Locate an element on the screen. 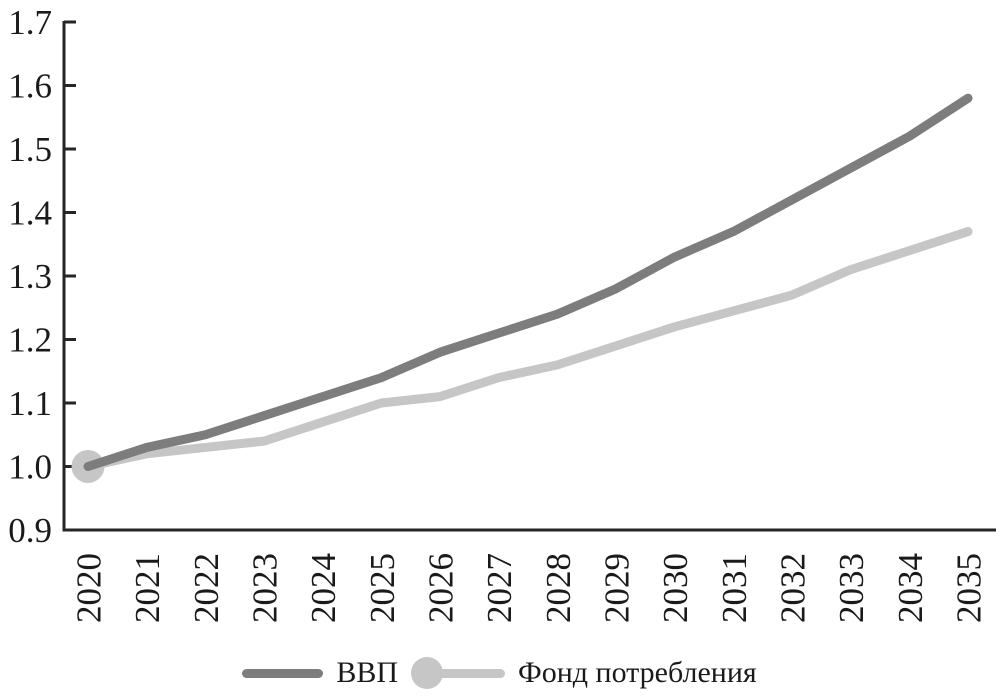  svg-text: 1.5 is located at coordinates (30, 149).